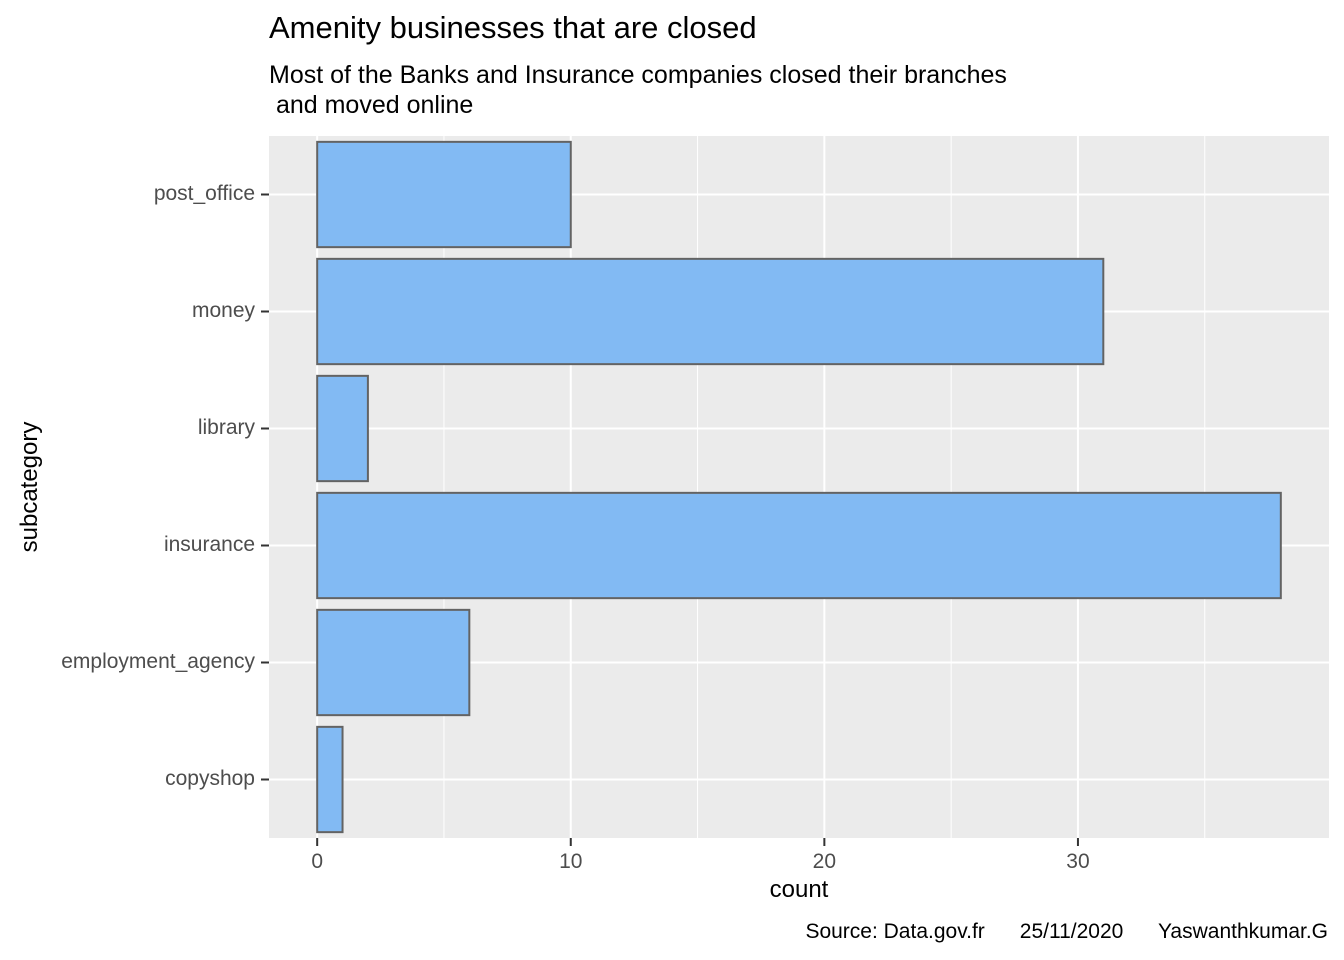 This screenshot has height=960, width=1344. I want to click on bar-post_office, so click(444, 194).